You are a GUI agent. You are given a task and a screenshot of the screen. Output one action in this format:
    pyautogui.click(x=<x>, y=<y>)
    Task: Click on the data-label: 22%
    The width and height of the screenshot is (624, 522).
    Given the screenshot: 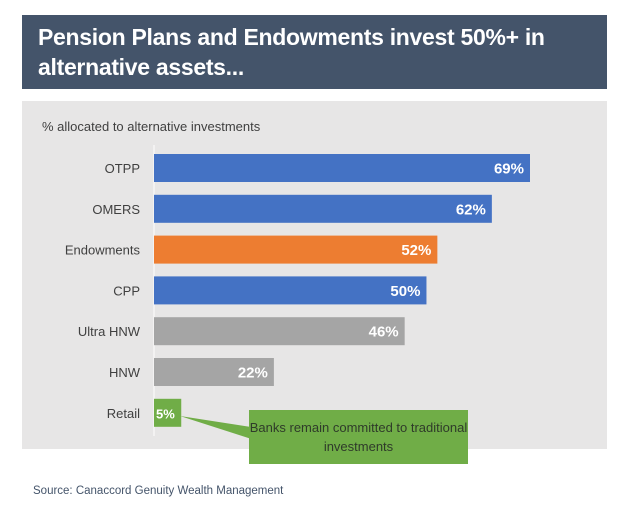 What is the action you would take?
    pyautogui.click(x=253, y=373)
    